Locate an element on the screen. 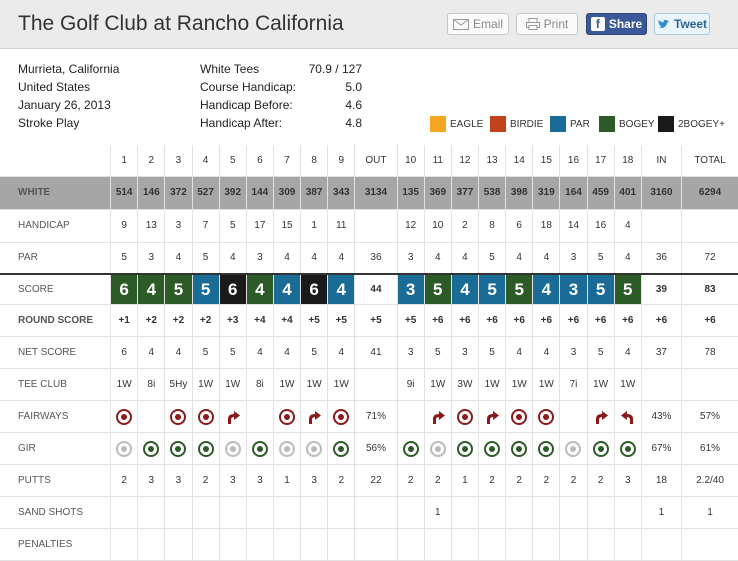 Image resolution: width=738 pixels, height=561 pixels. fairways-cell: 57% is located at coordinates (709, 416).